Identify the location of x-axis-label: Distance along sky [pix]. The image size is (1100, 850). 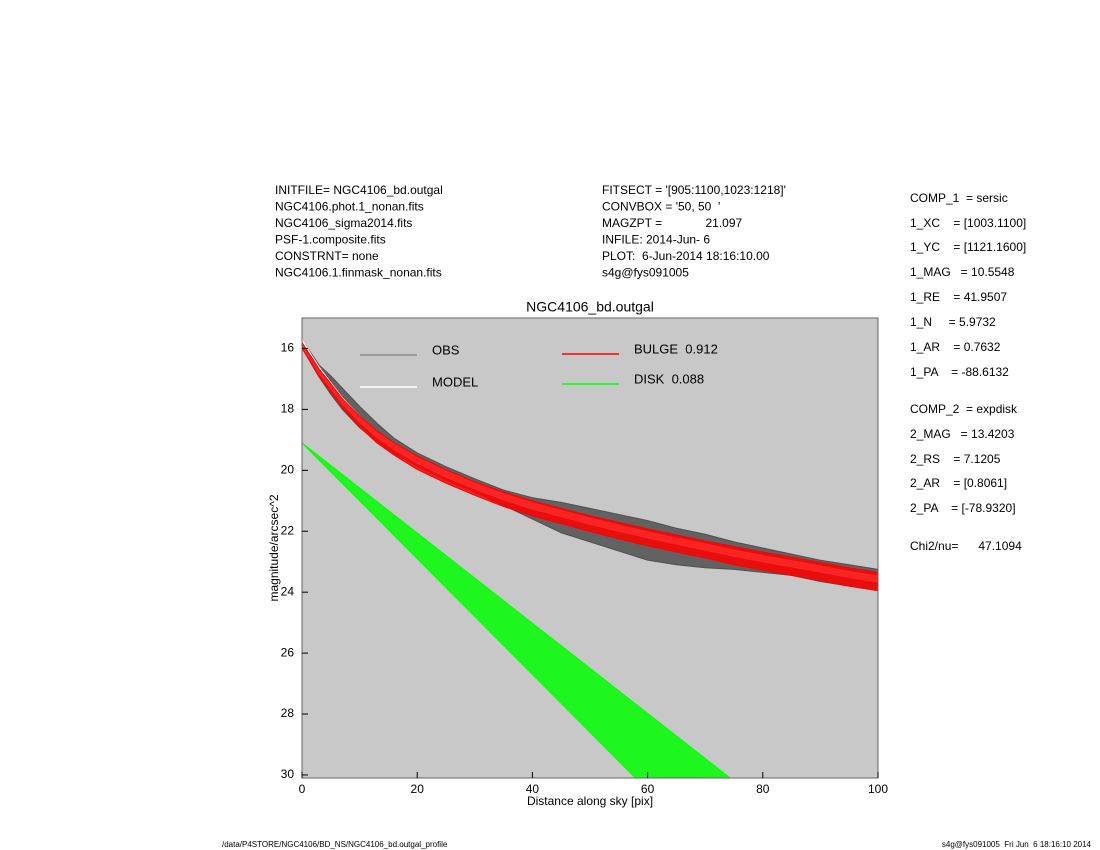
(590, 801).